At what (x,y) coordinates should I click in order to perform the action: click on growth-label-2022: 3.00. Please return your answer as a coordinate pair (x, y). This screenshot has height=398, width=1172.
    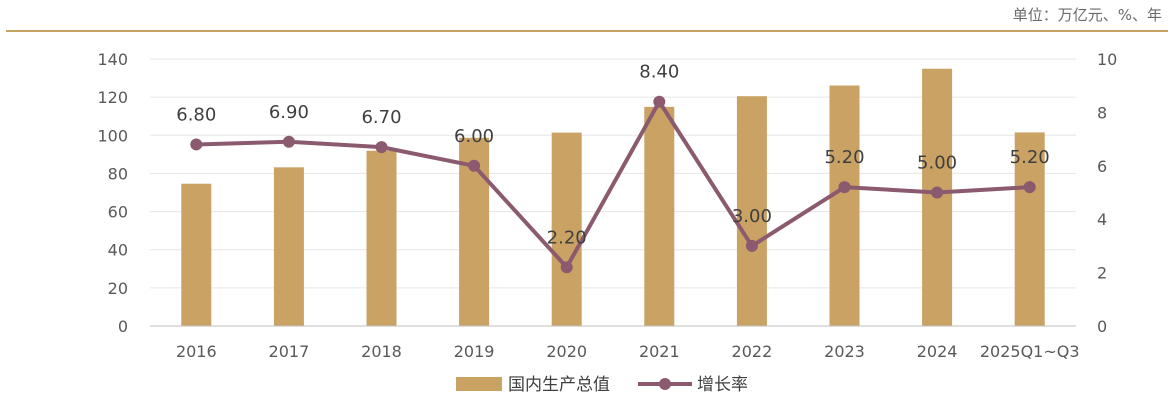
    Looking at the image, I should click on (752, 216).